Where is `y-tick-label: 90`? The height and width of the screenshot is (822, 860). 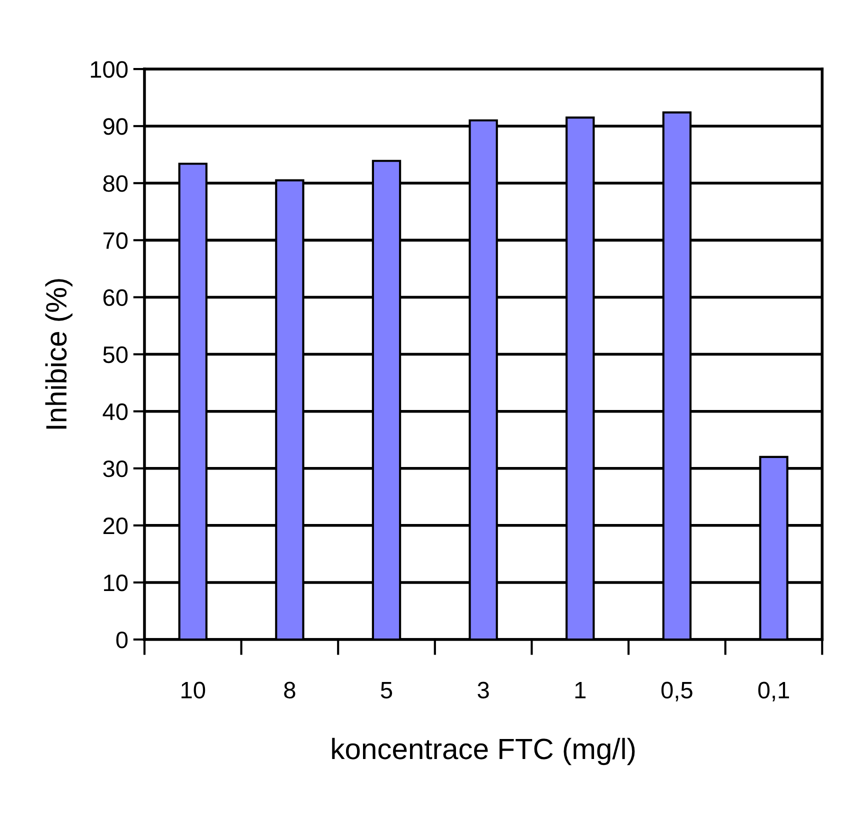
y-tick-label: 90 is located at coordinates (115, 126).